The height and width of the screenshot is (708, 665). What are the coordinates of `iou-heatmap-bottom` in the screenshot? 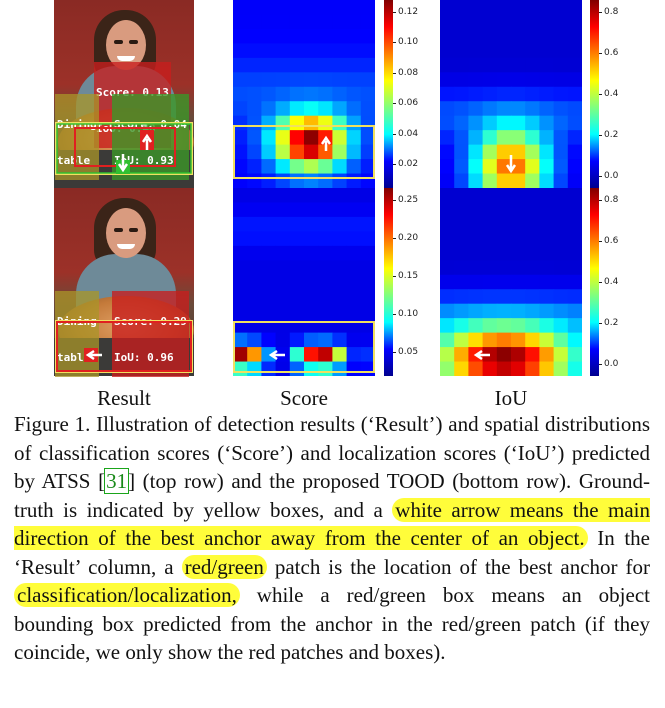 It's located at (511, 282).